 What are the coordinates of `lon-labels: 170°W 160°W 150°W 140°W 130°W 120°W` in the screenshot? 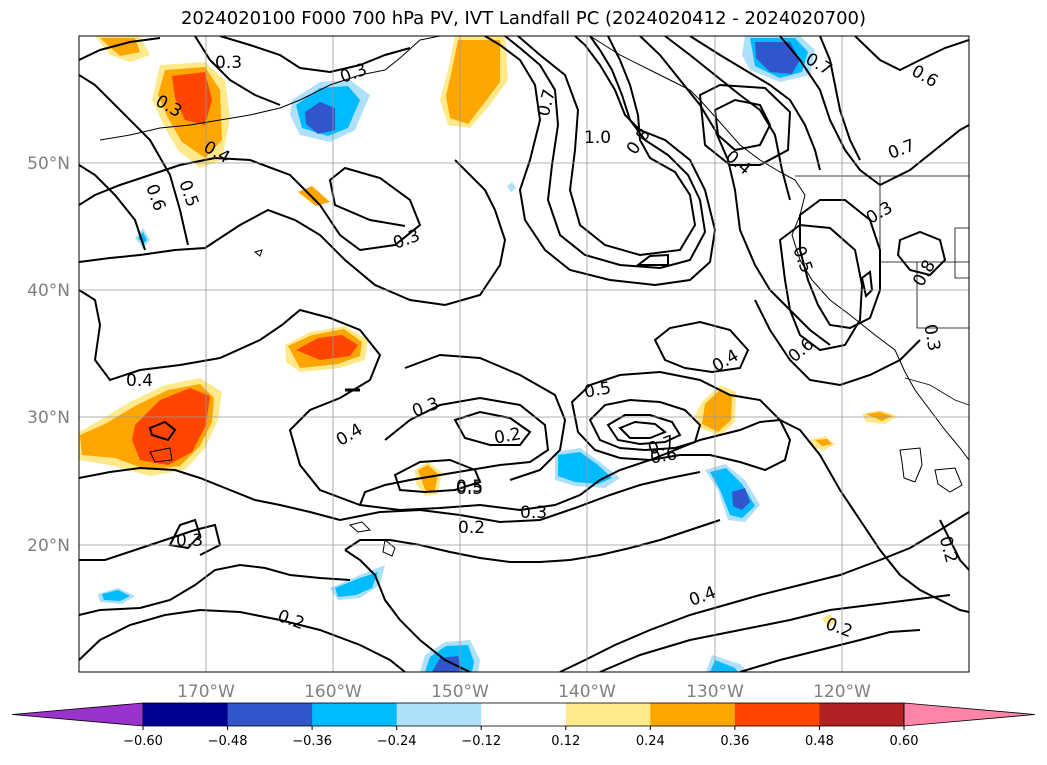 It's located at (524, 692).